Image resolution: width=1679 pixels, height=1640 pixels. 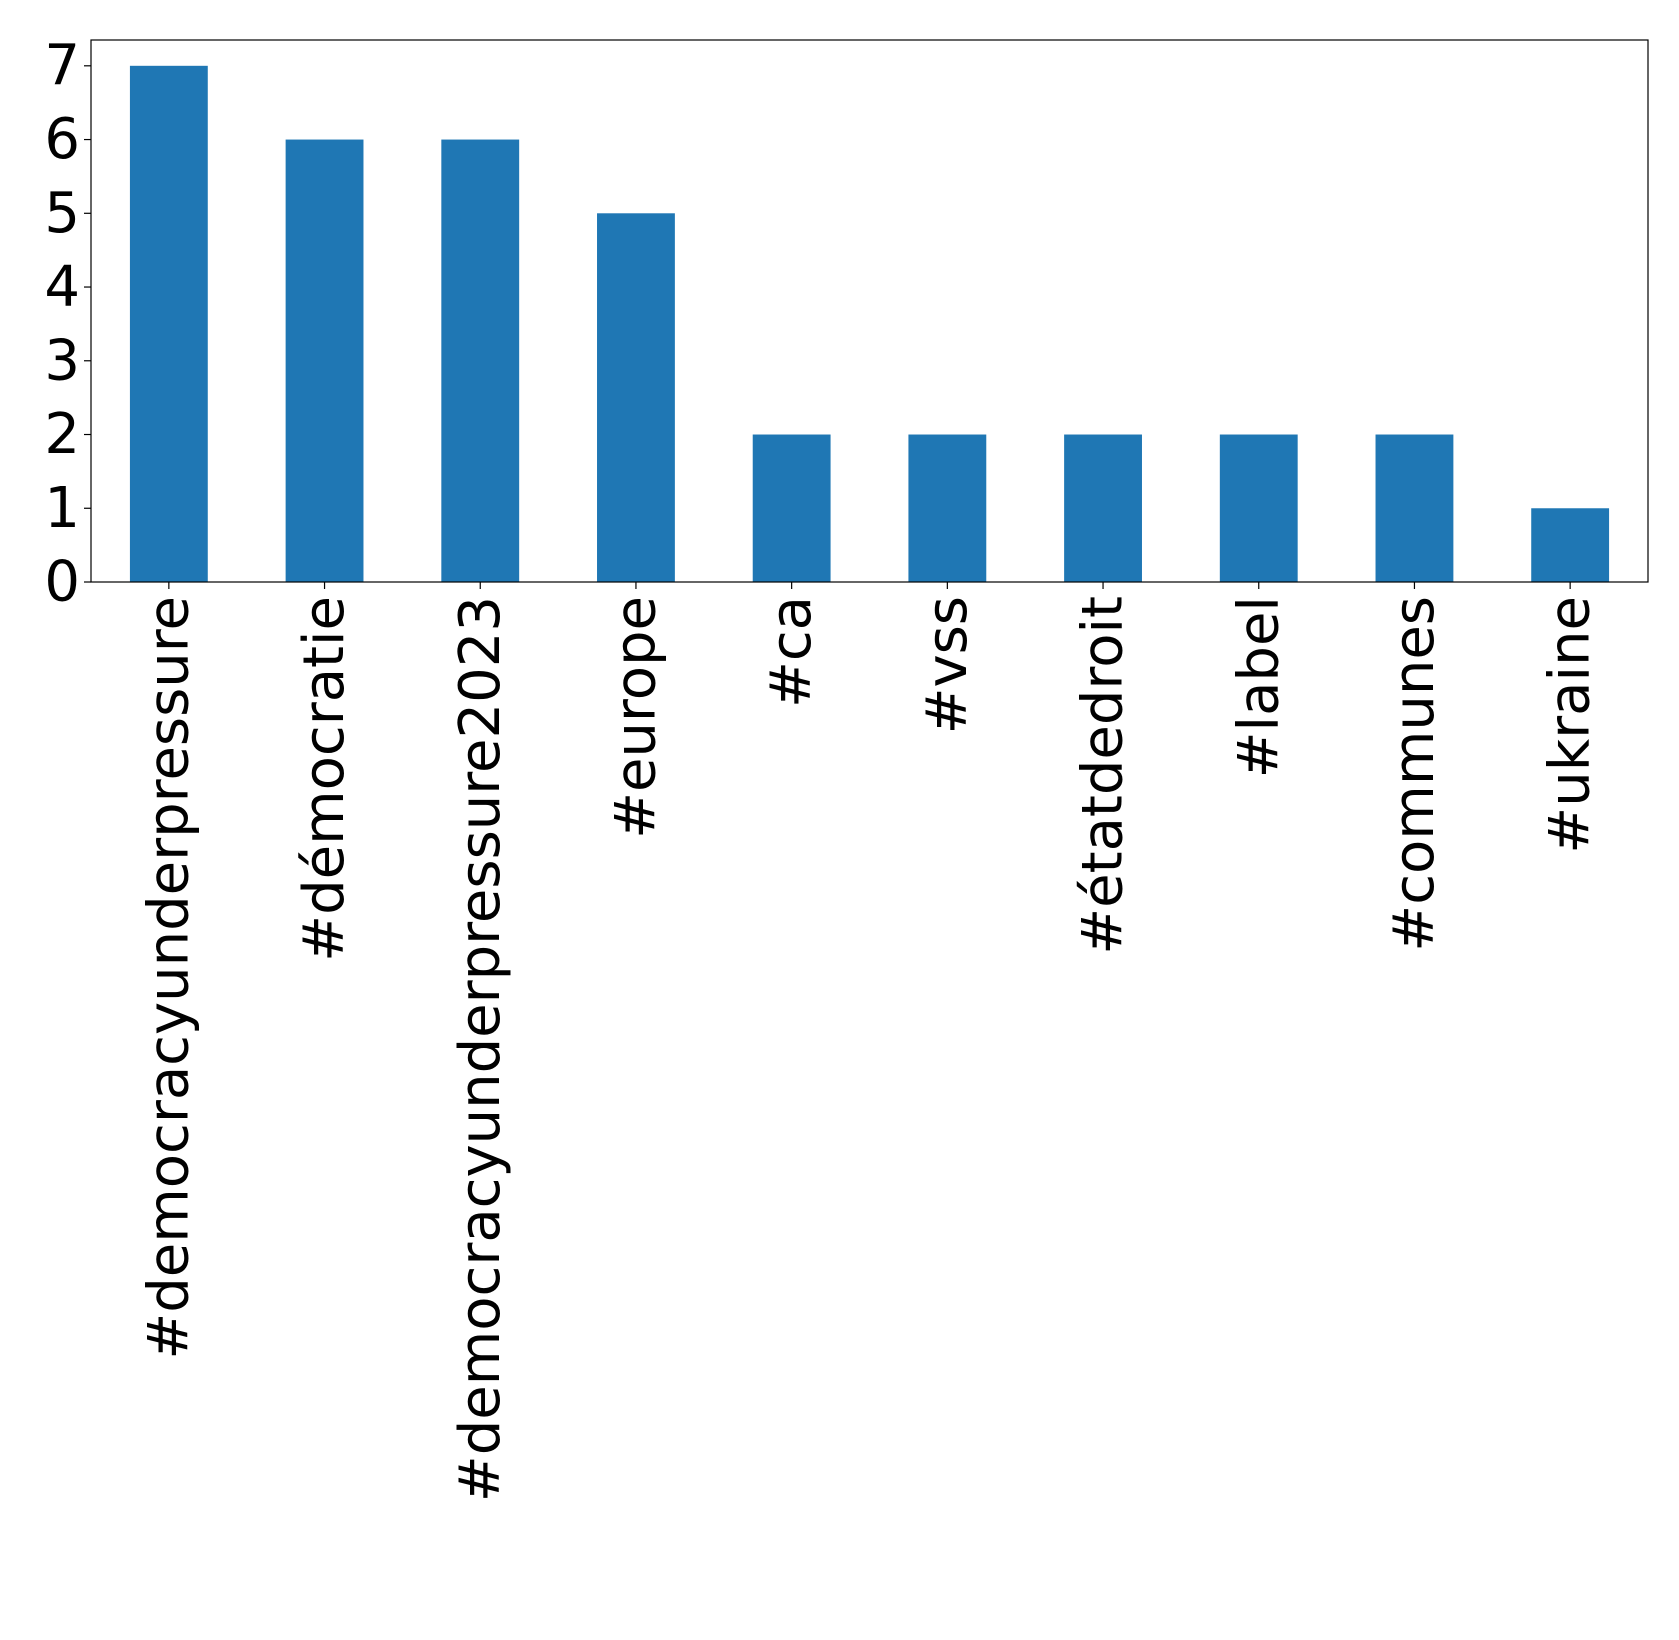 What do you see at coordinates (1414, 774) in the screenshot?
I see `x-tick-label: #communes` at bounding box center [1414, 774].